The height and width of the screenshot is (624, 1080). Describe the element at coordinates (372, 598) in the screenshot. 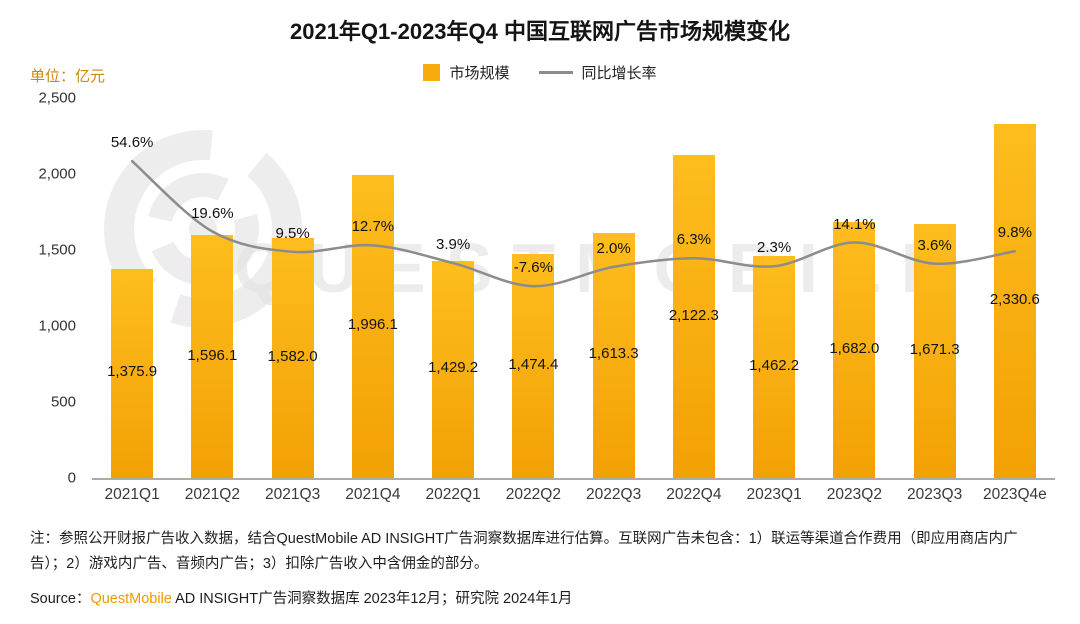

I see `source-rest: AD INSIGHT广告洞察数据库 2023年12月；研究院 2024年1月` at that location.